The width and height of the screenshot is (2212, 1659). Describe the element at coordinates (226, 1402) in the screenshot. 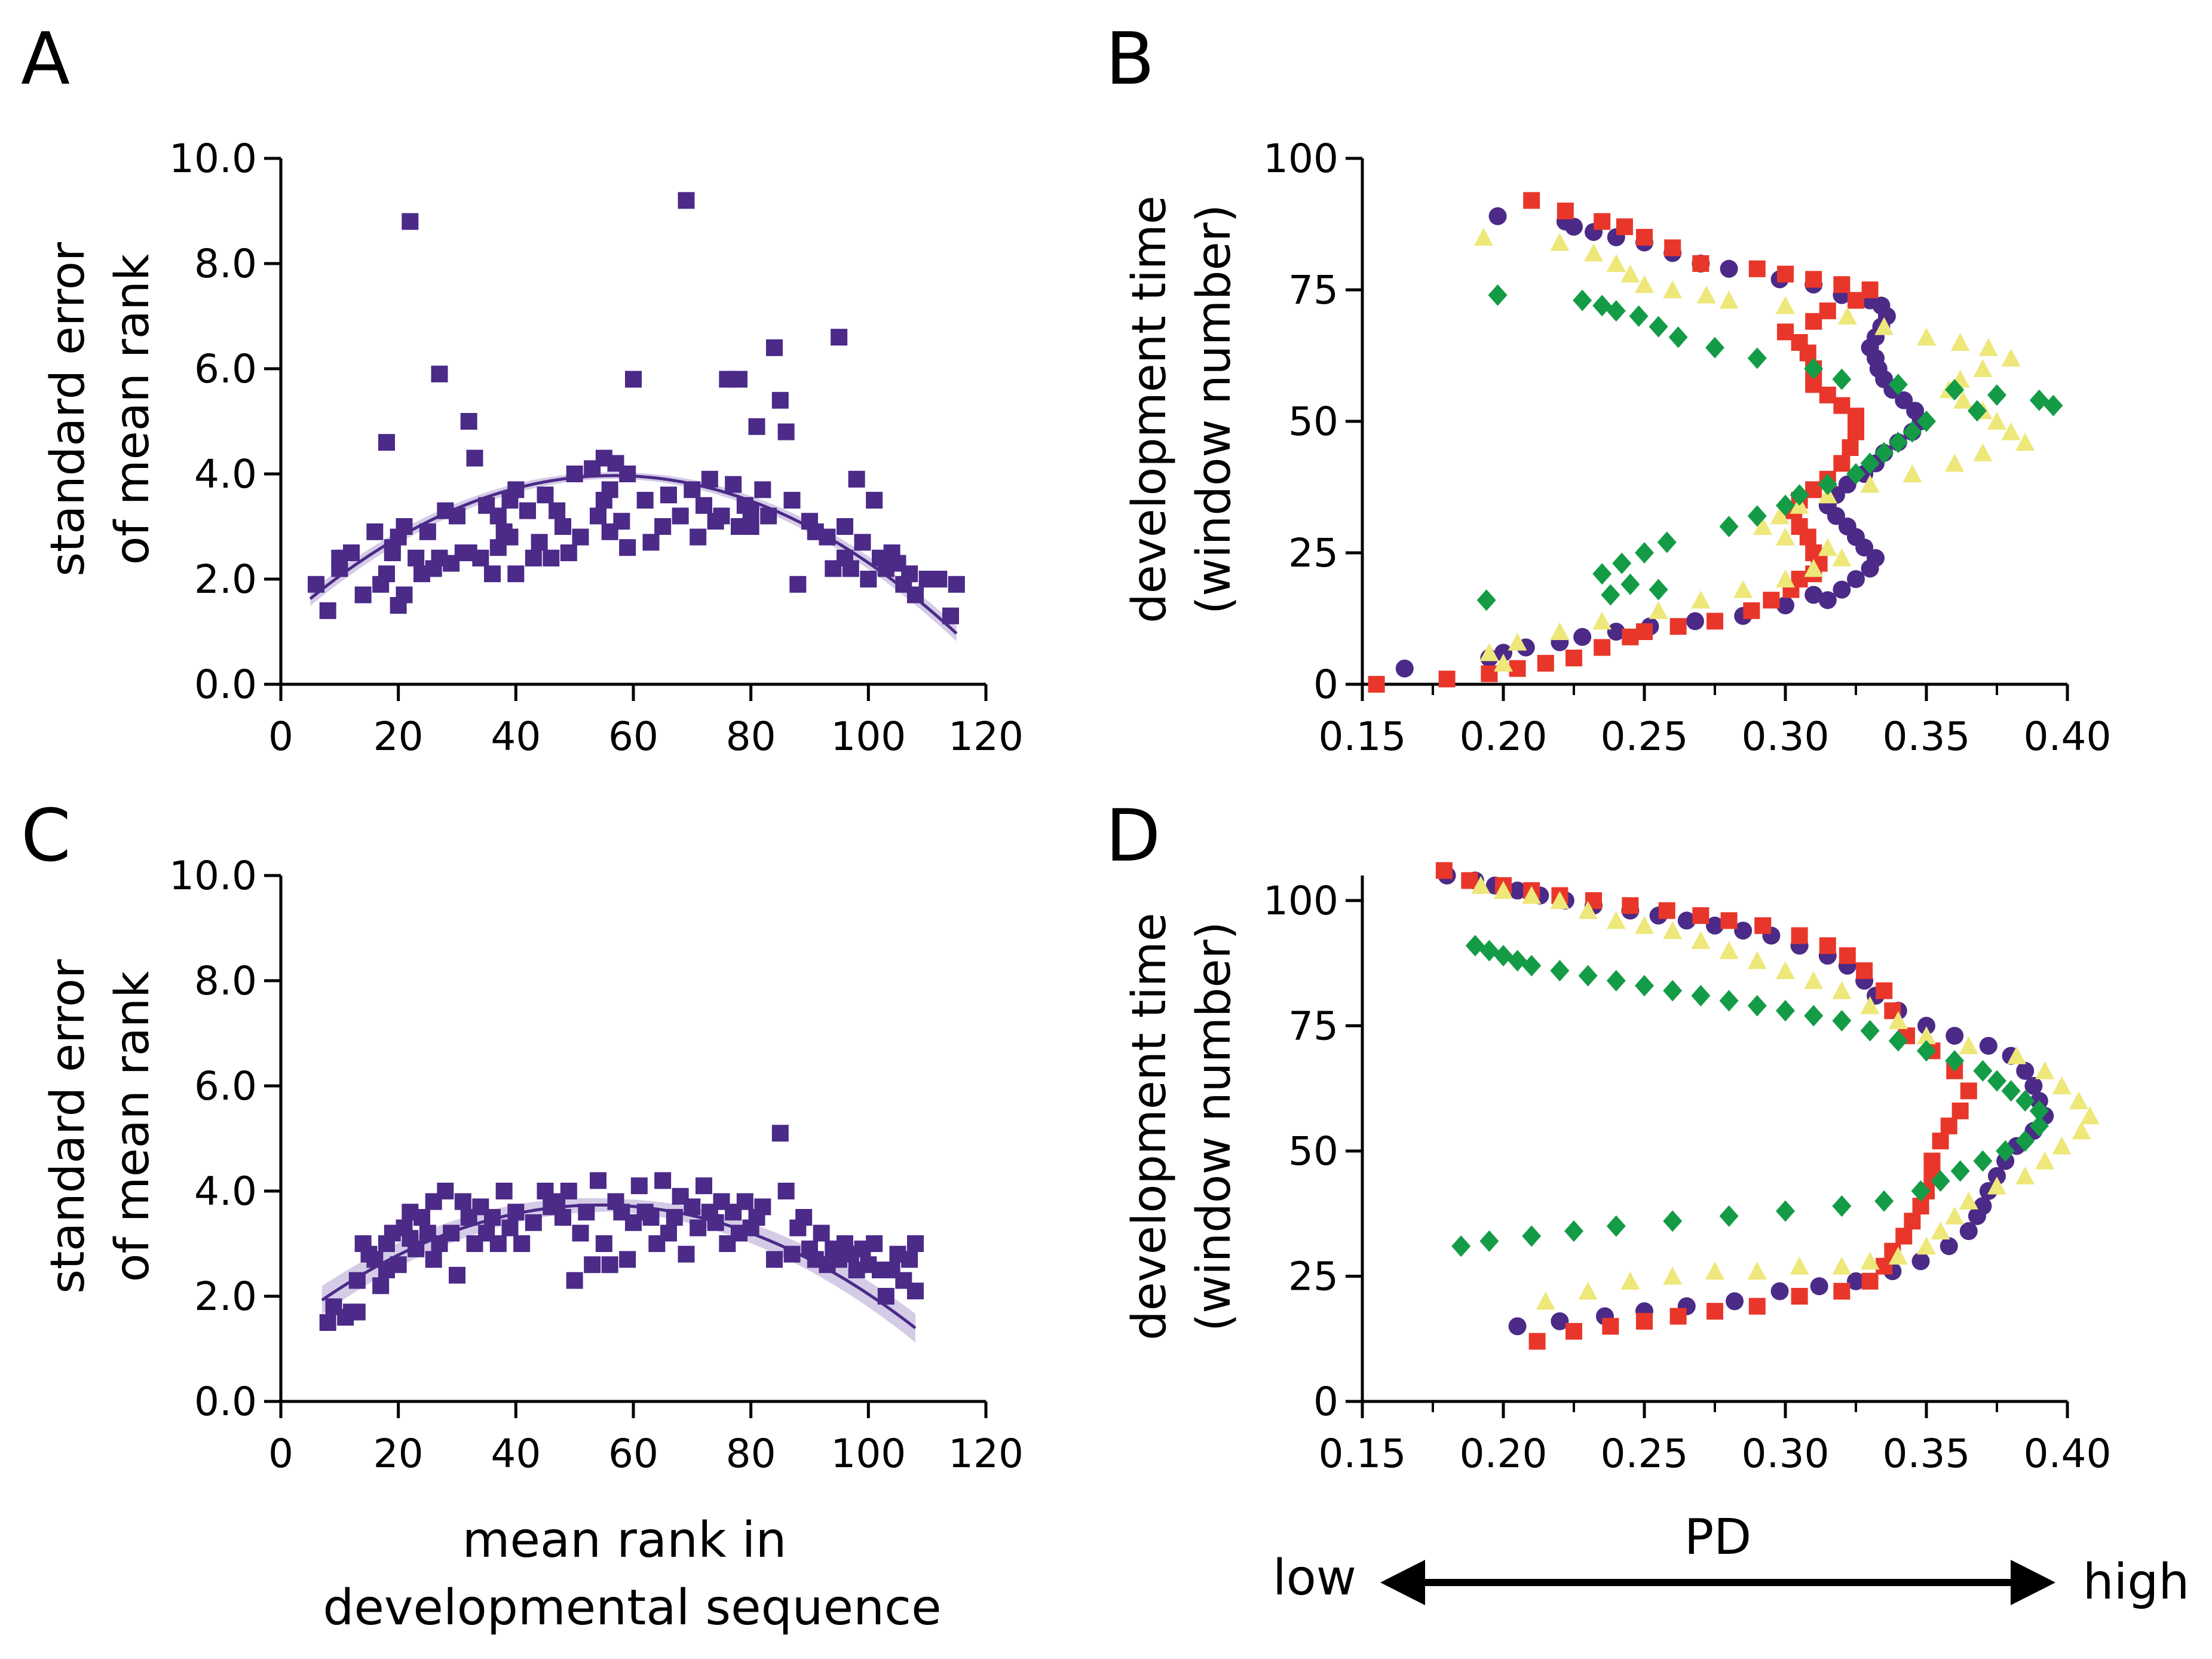

I see `panel-c-y-tick-label: 0.0` at that location.